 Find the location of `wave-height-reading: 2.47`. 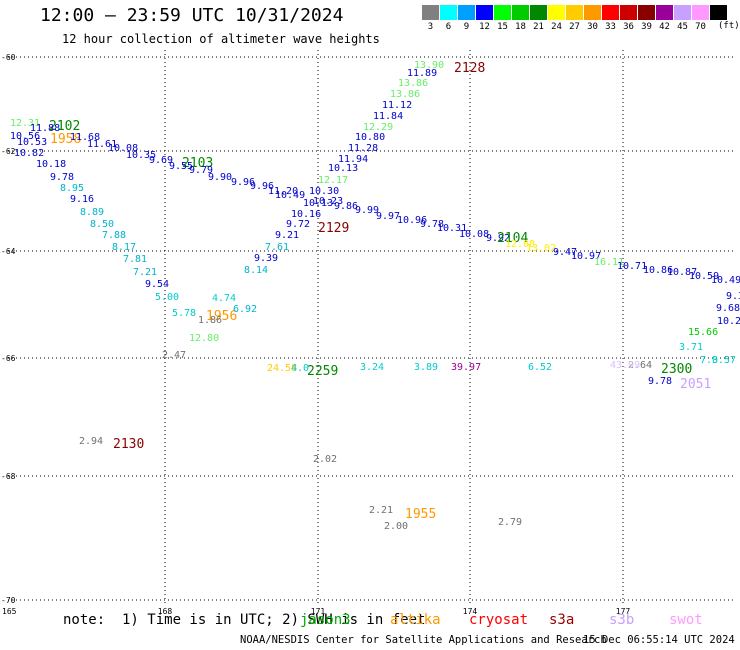

wave-height-reading: 2.47 is located at coordinates (174, 355).